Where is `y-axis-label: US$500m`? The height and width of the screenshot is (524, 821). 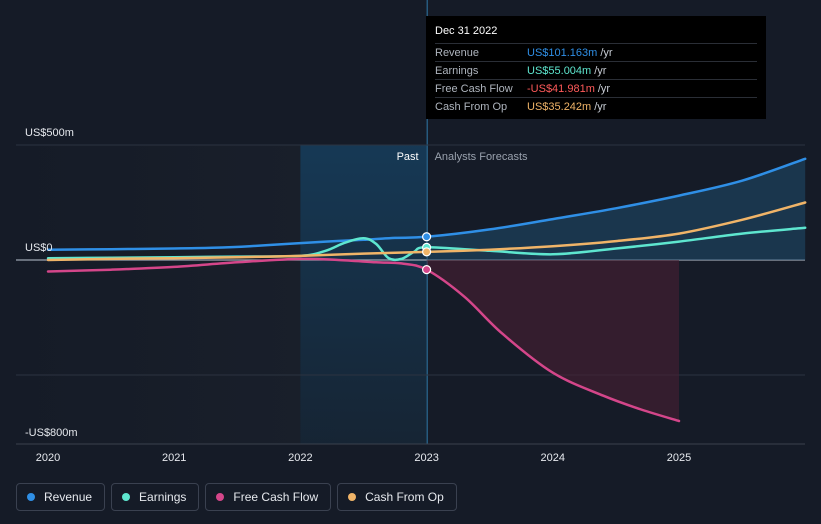 y-axis-label: US$500m is located at coordinates (49, 133).